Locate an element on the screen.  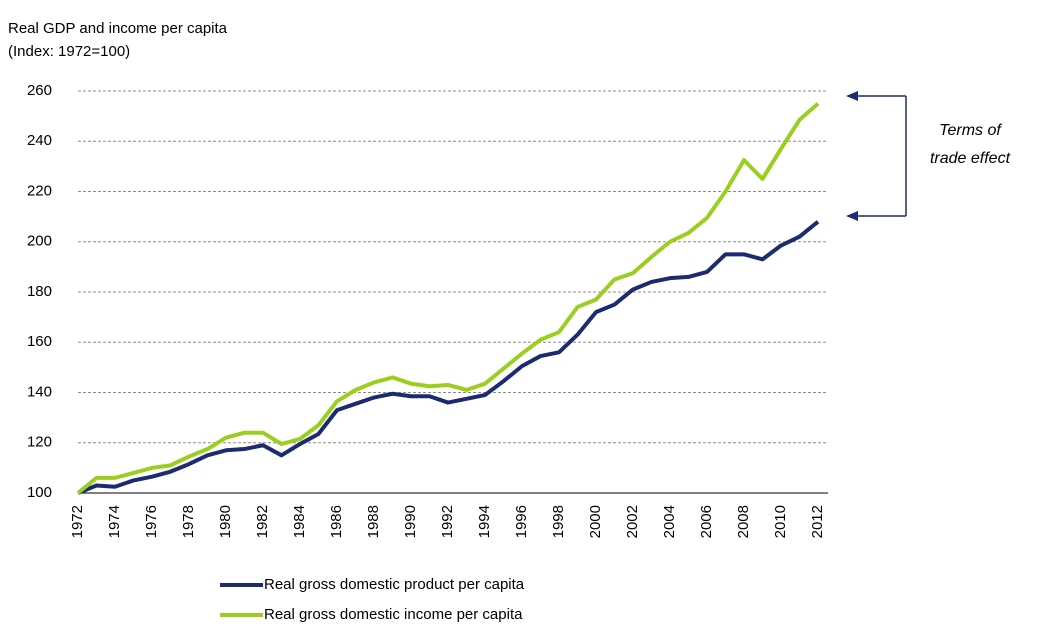
bracket-arm is located at coordinates (879, 156).